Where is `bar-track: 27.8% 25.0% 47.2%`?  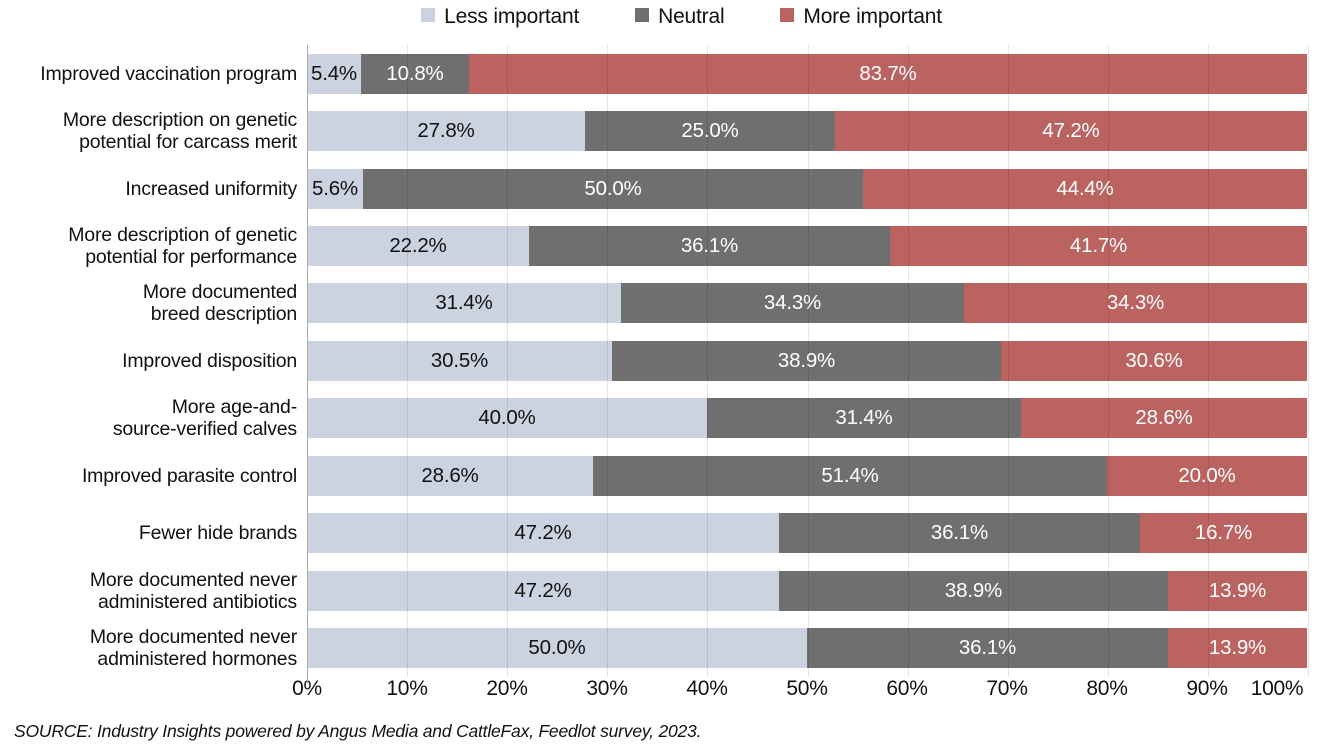 bar-track: 27.8% 25.0% 47.2% is located at coordinates (807, 131).